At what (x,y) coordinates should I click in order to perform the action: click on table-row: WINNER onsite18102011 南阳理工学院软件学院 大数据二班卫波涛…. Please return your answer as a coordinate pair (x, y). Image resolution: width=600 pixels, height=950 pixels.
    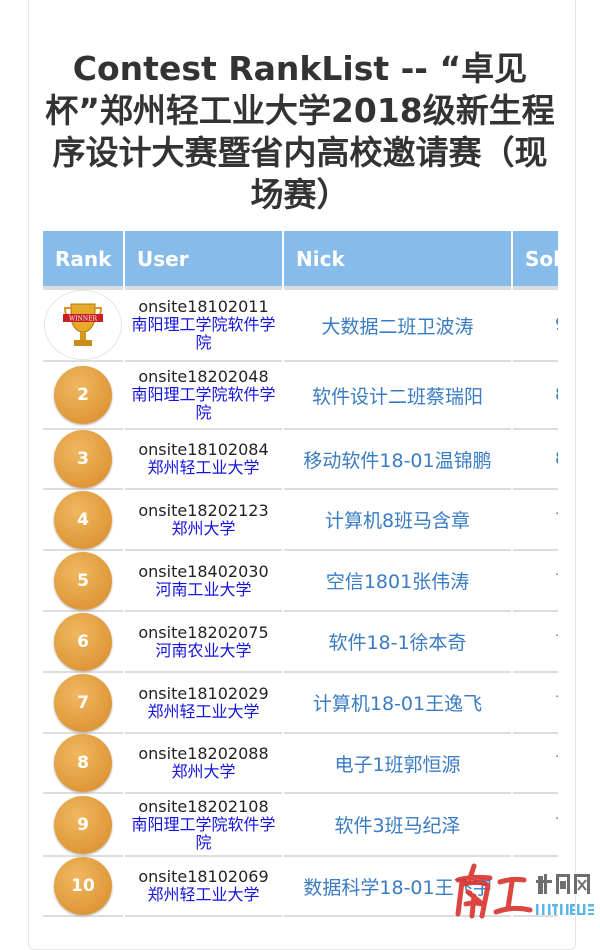
    Looking at the image, I should click on (300, 326).